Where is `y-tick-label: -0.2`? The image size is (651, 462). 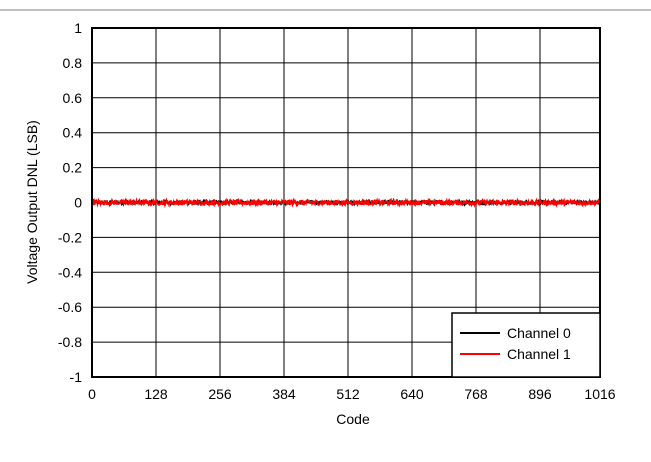
y-tick-label: -0.2 is located at coordinates (70, 237).